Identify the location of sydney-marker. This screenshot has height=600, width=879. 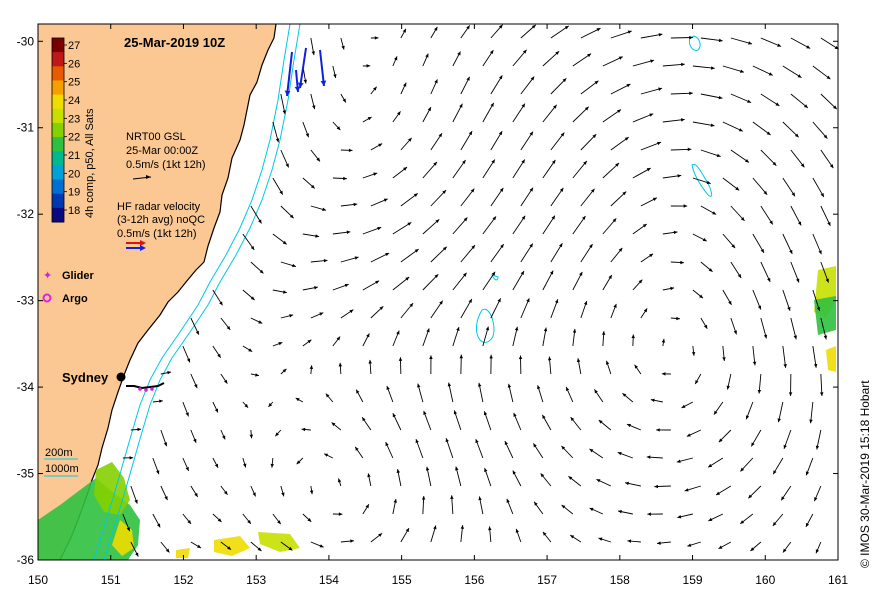
(121, 377).